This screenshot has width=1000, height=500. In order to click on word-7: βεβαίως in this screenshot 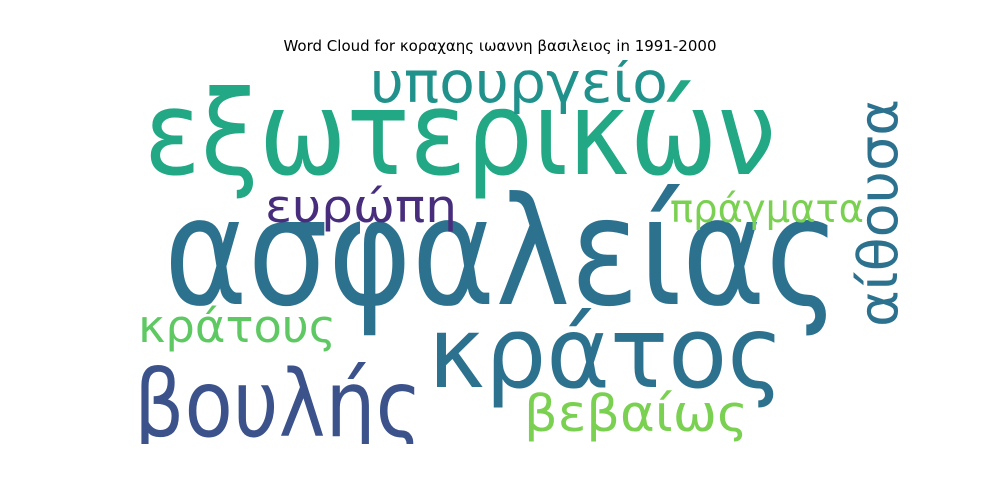, I will do `click(636, 414)`.